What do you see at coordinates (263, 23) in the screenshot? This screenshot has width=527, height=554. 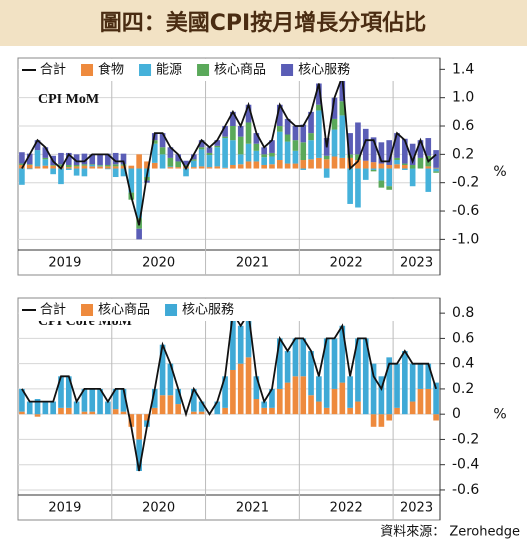 I see `page-title: 圖四：美國CPI按月增長分項佔比` at bounding box center [263, 23].